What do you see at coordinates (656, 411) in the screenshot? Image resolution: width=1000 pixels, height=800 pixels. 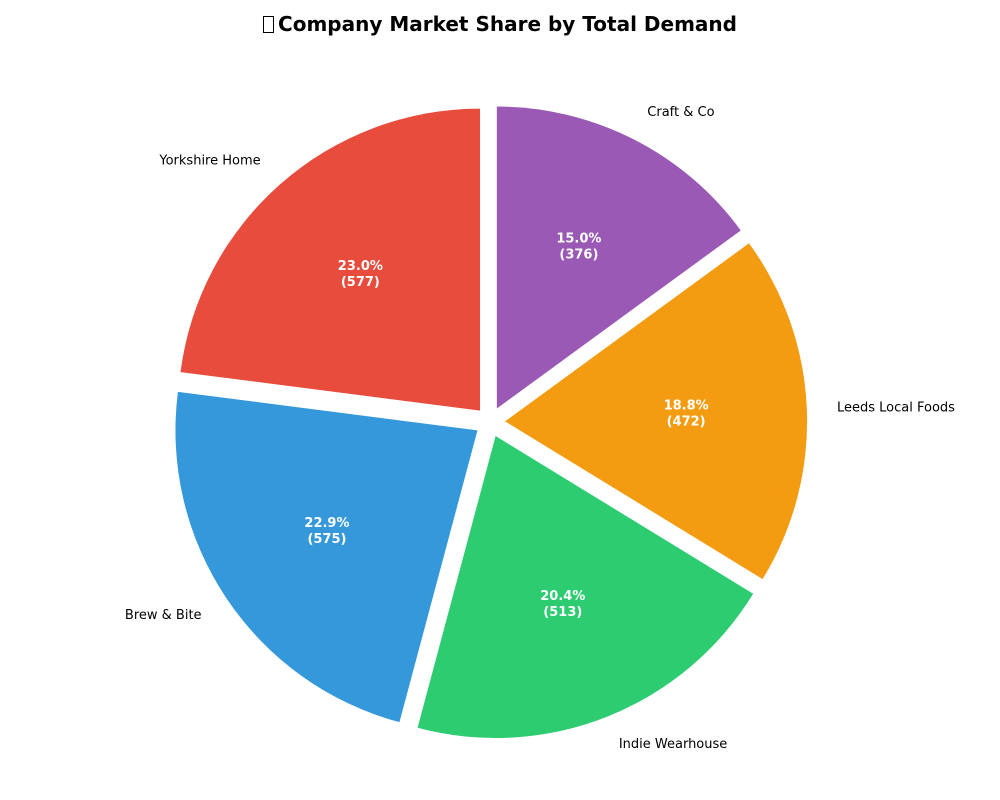 I see `pie-slice-leeds-local-foods` at bounding box center [656, 411].